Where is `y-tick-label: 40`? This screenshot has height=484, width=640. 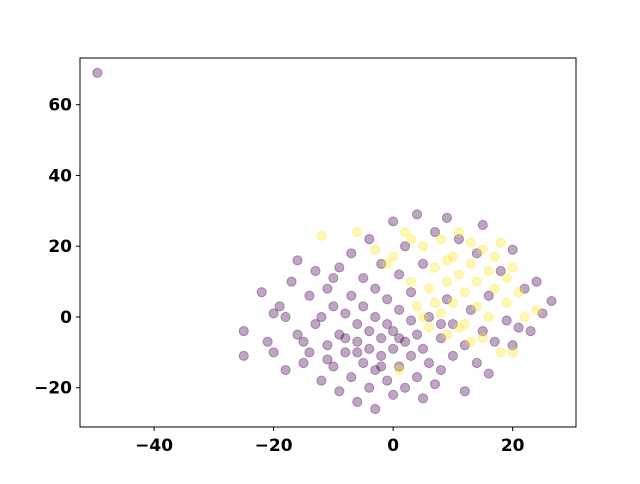 y-tick-label: 40 is located at coordinates (60, 176).